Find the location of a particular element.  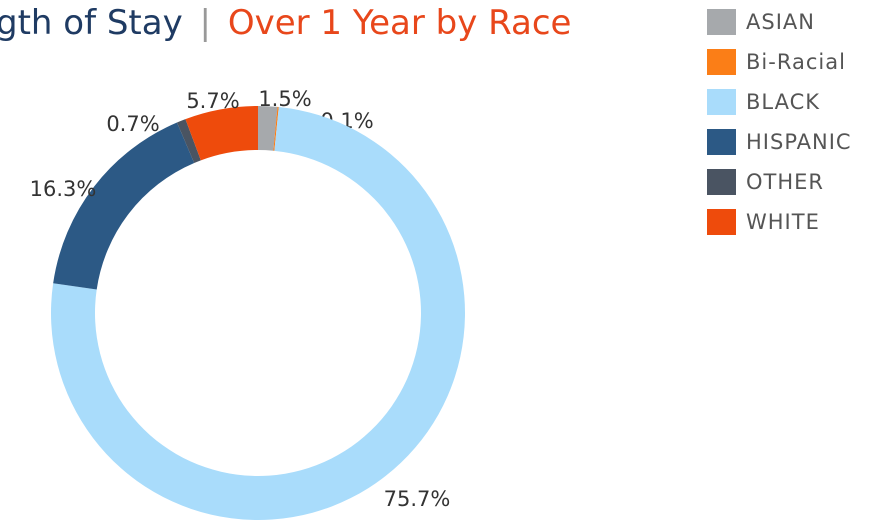

data-label: 0.7% is located at coordinates (132, 124).